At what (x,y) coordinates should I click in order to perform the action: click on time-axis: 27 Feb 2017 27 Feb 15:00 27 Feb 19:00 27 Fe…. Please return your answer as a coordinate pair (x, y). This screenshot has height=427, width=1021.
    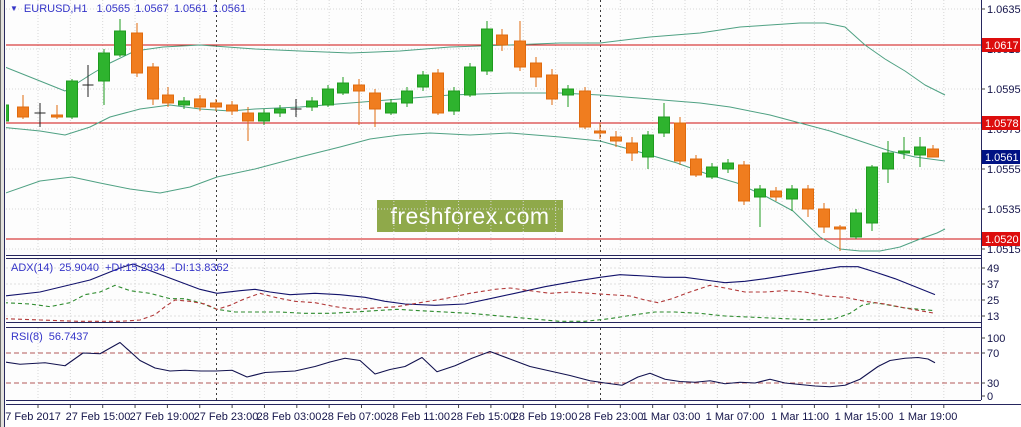
    Looking at the image, I should click on (510, 415).